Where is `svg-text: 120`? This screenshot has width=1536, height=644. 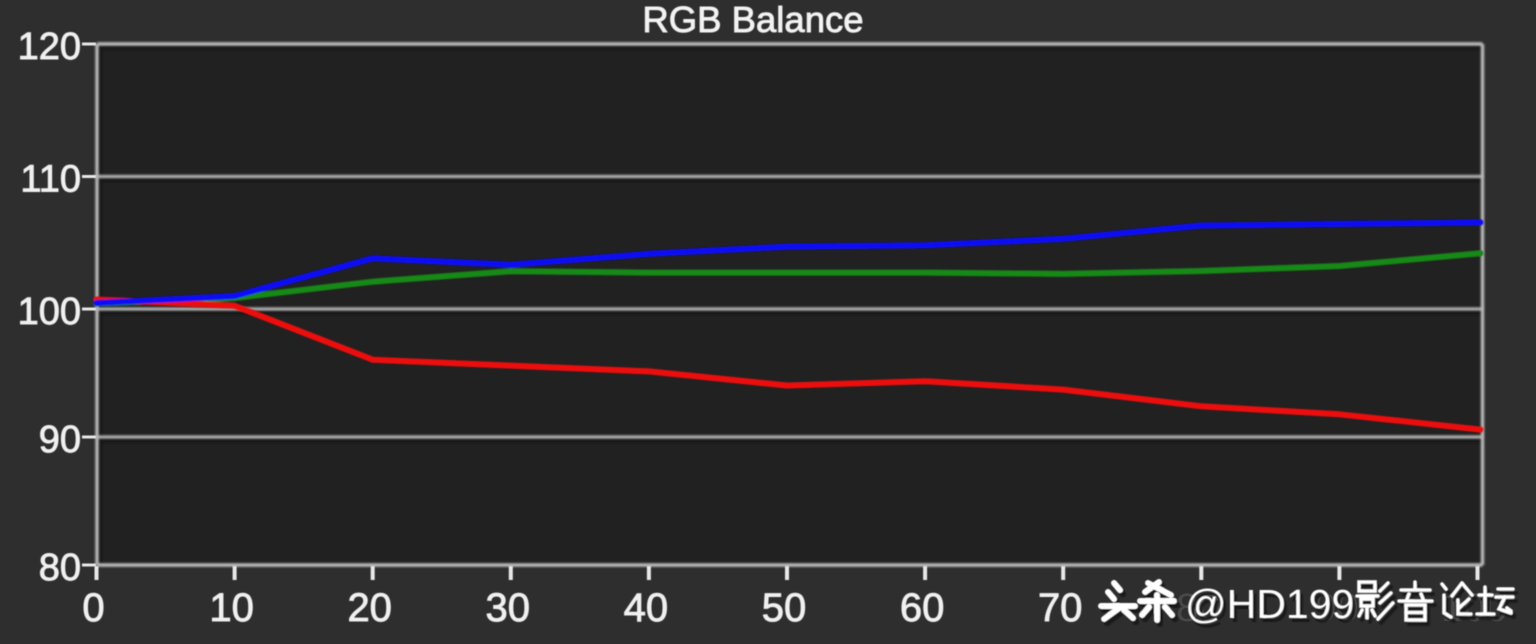 svg-text: 120 is located at coordinates (49, 47).